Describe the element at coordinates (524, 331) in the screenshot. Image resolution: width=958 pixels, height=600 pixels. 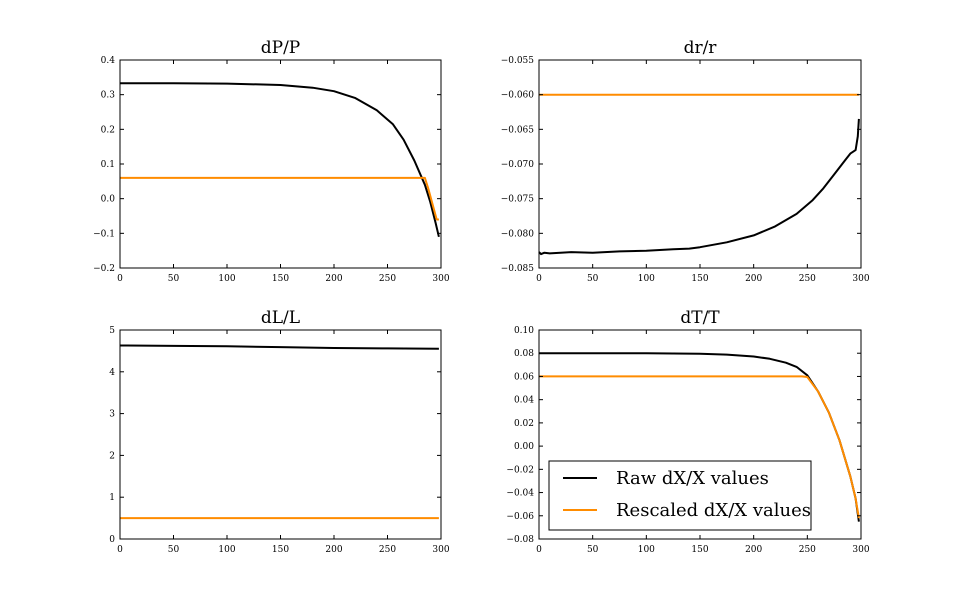
I see `y-tick-label: 0.10` at that location.